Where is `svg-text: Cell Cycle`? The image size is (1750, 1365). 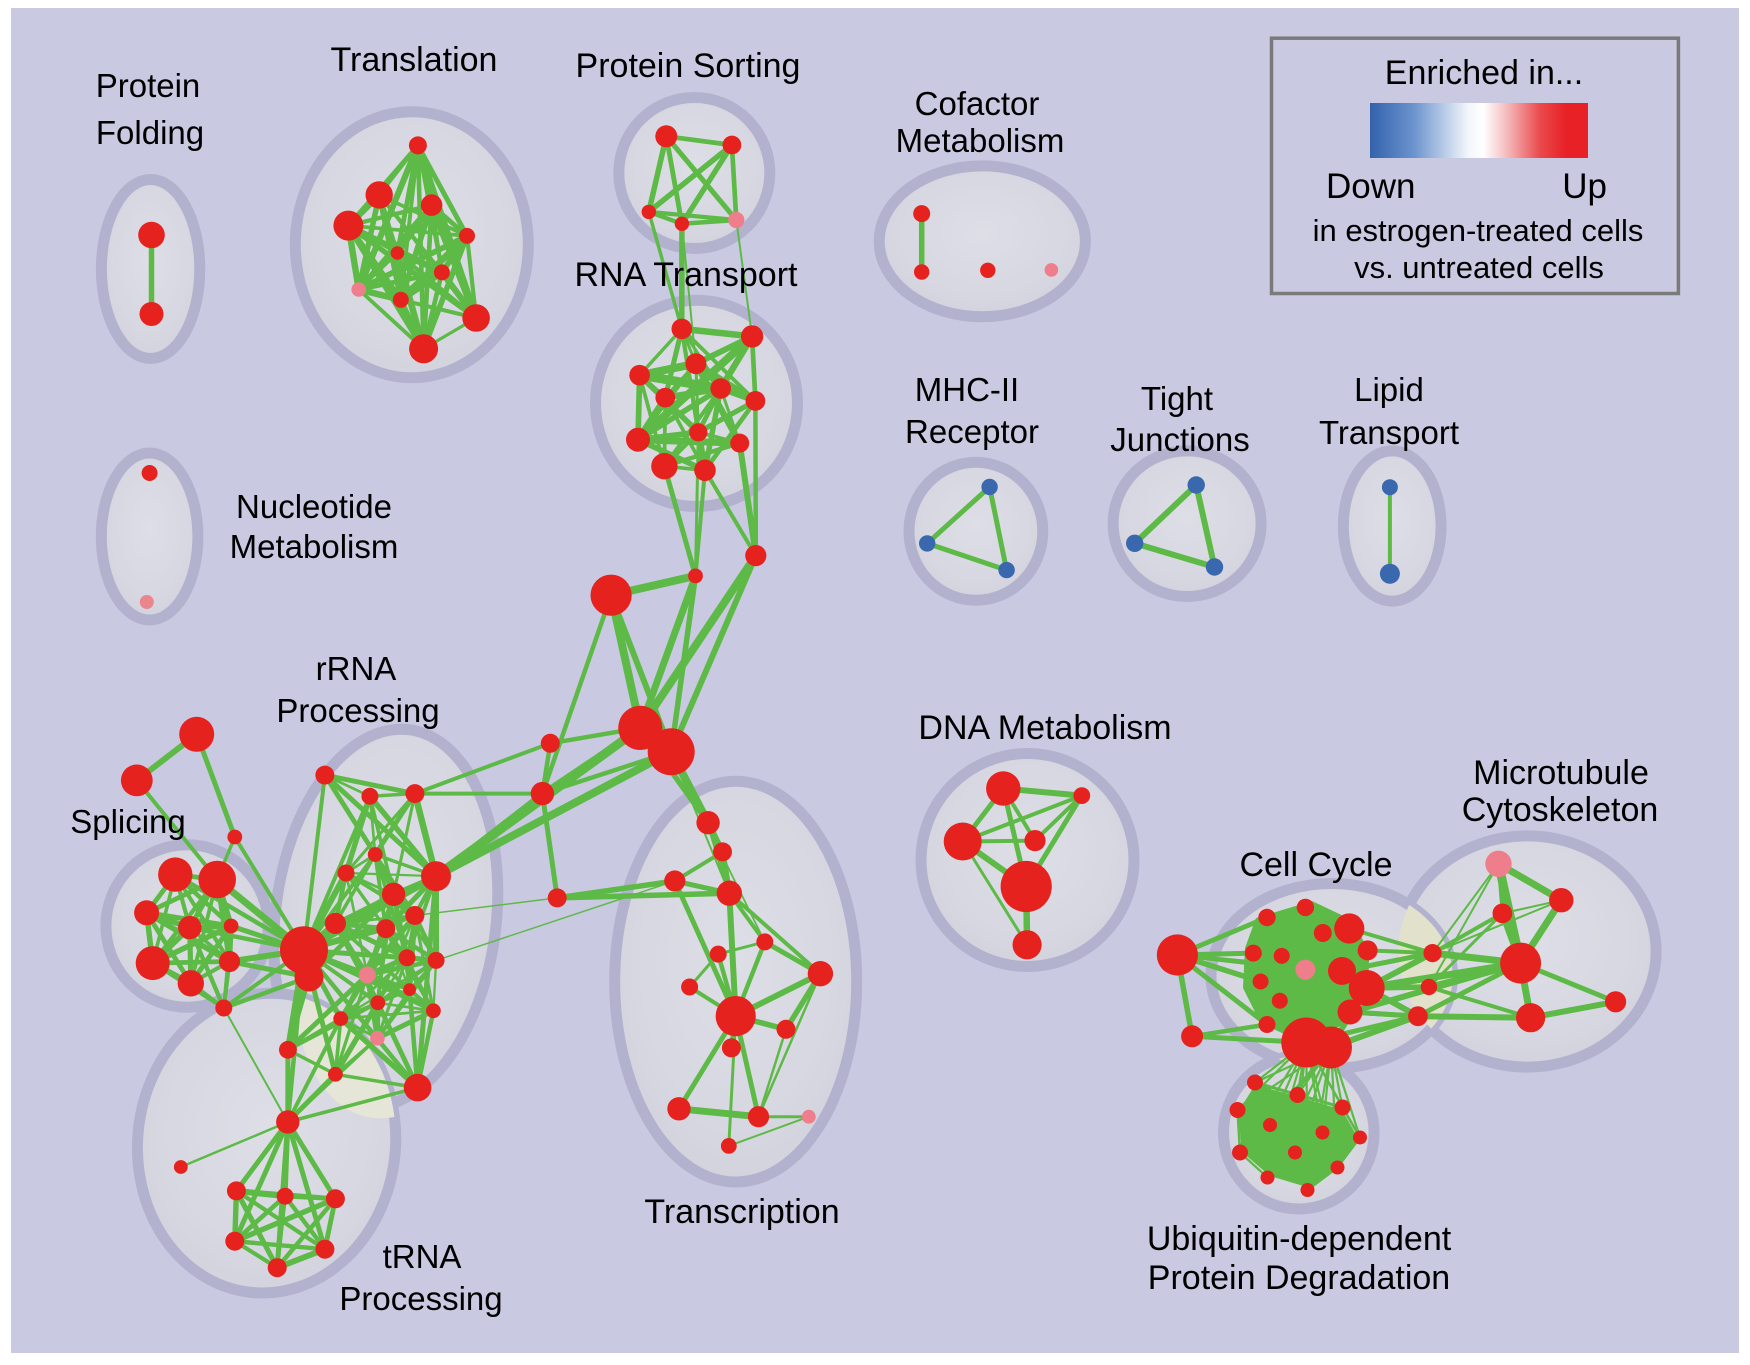 svg-text: Cell Cycle is located at coordinates (1315, 865).